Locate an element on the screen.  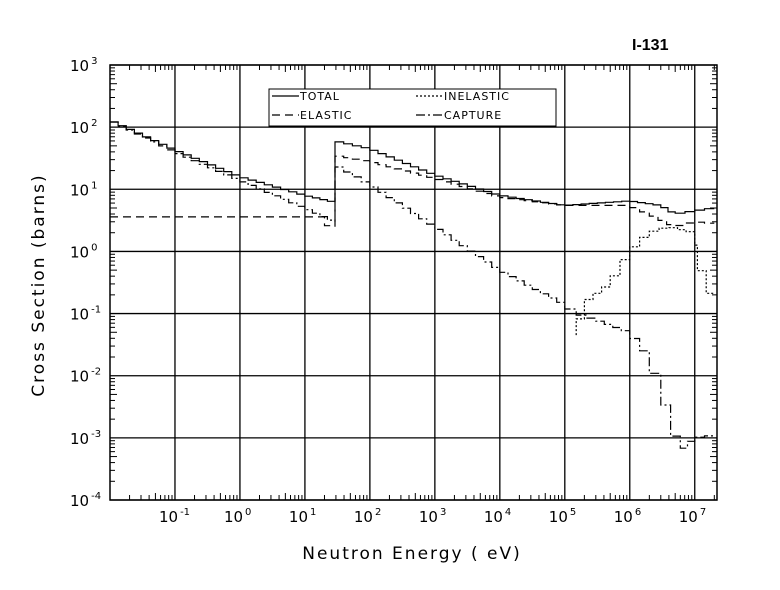
x-tick-label: 10 2 is located at coordinates (367, 516).